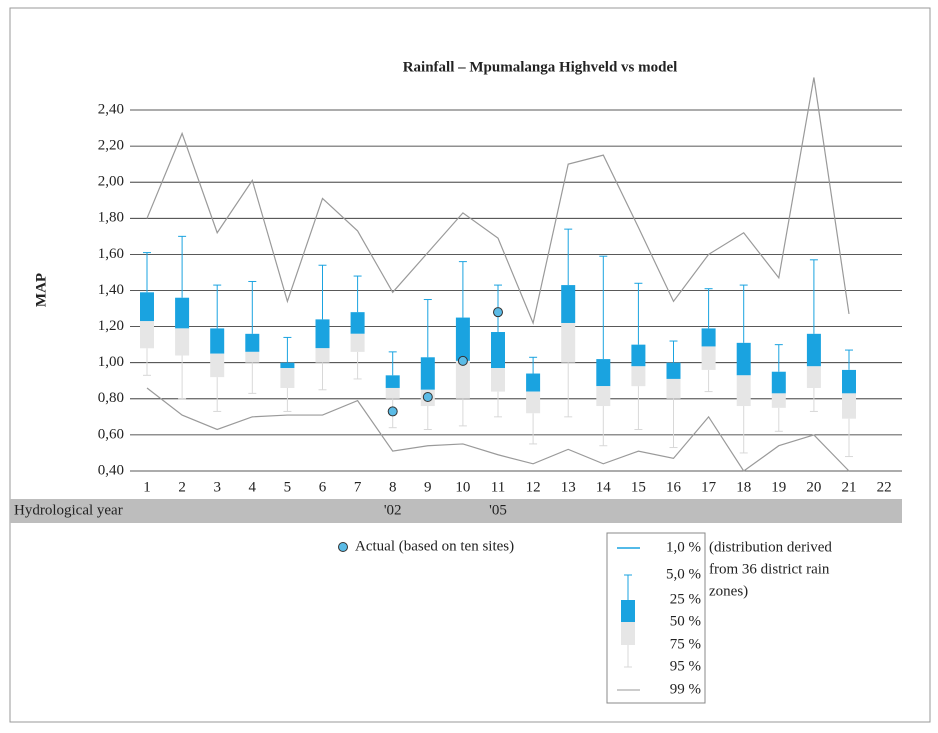 This screenshot has height=733, width=938. I want to click on y-tick-label: 2,40, so click(111, 109).